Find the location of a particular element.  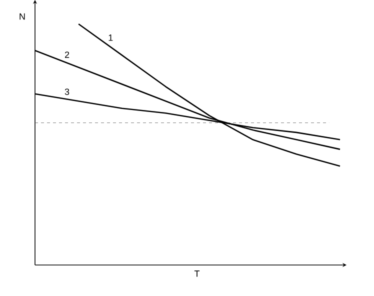

y-axis-title: N is located at coordinates (22, 16).